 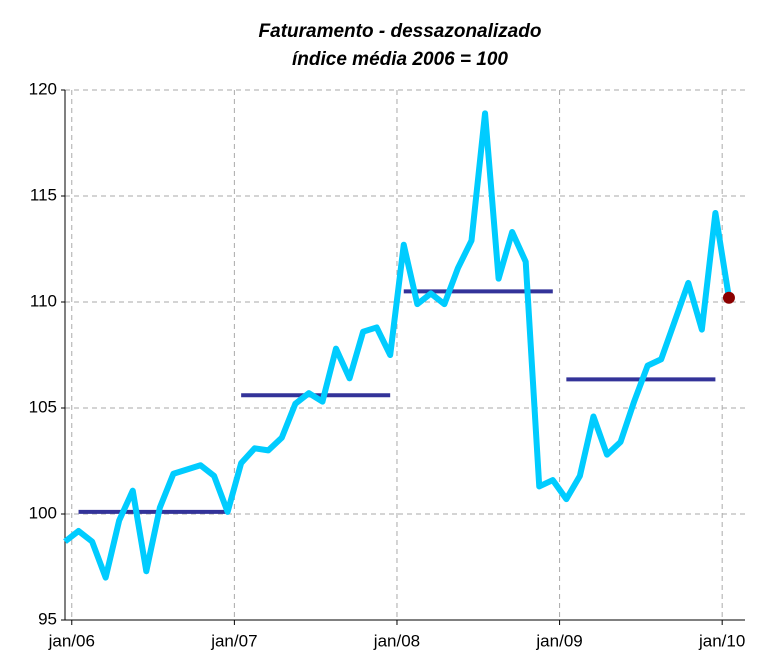 What do you see at coordinates (43, 300) in the screenshot?
I see `y-tick-label: 110` at bounding box center [43, 300].